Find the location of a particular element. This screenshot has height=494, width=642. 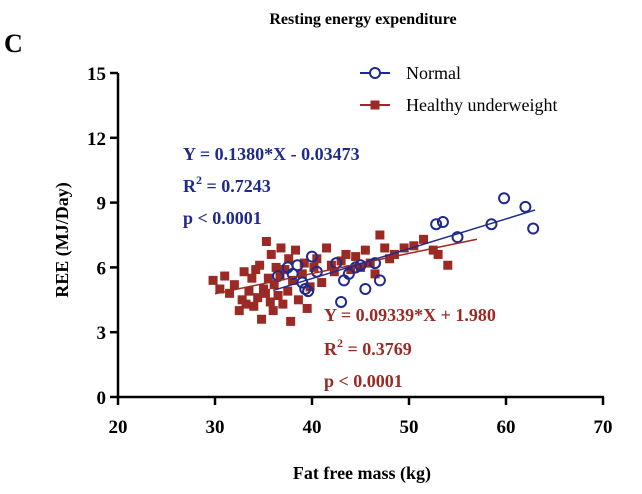

underweight-p-value: p < 0.0001 is located at coordinates (363, 381).